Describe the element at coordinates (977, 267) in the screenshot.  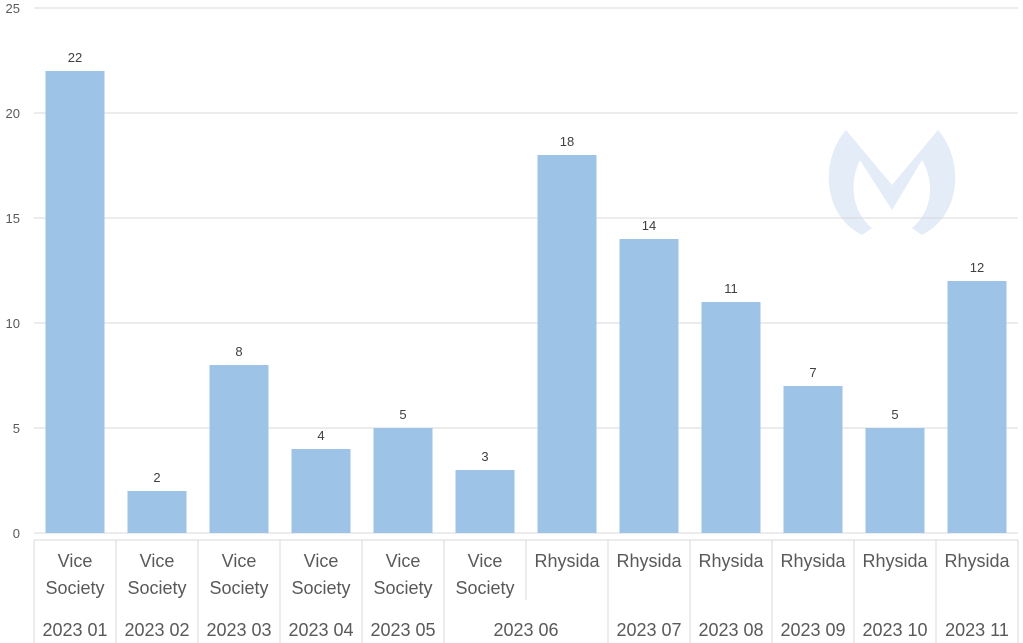
I see `data-label: 12` at that location.